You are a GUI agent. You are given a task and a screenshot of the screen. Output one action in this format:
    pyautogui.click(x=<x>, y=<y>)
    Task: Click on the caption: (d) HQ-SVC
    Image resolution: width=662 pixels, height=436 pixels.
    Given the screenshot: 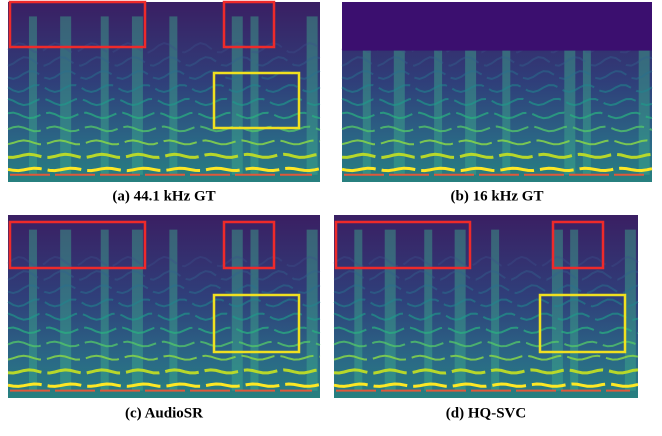 What is the action you would take?
    pyautogui.click(x=486, y=413)
    